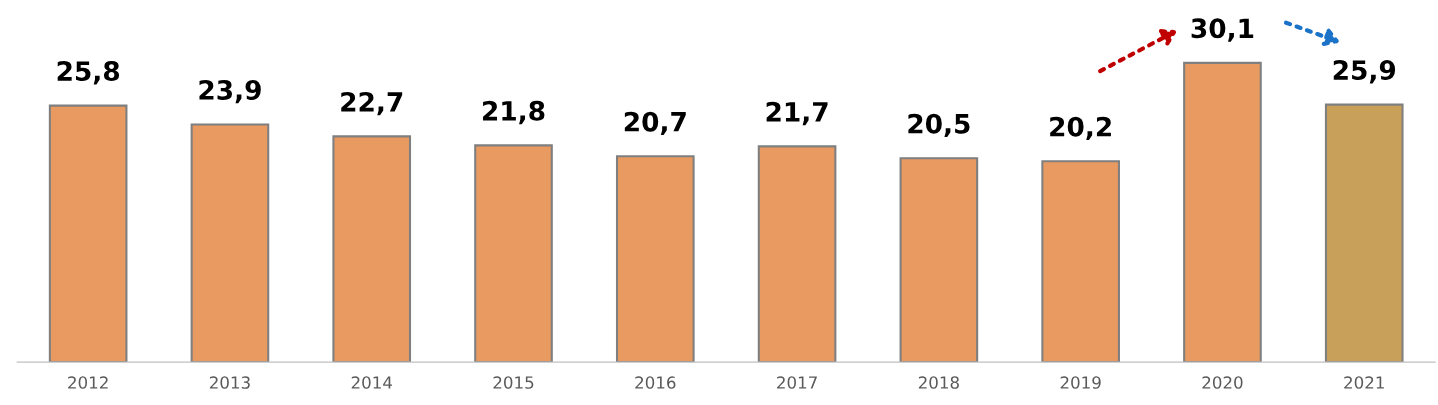 Image resolution: width=1438 pixels, height=405 pixels. I want to click on data-label: 23,9, so click(230, 91).